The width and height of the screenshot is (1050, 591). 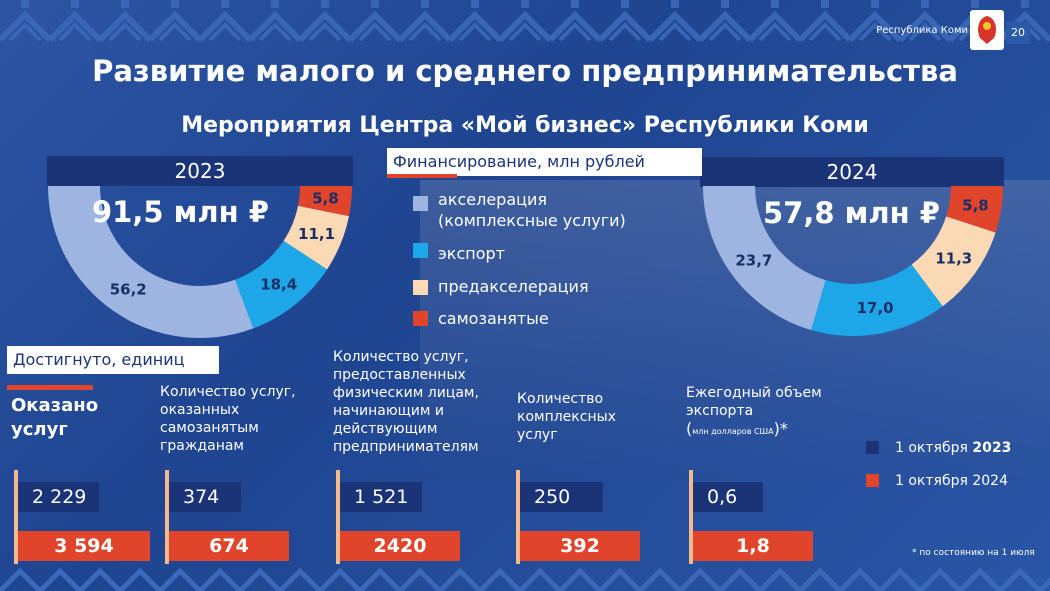 What do you see at coordinates (471, 253) in the screenshot?
I see `legend-export: экспорт` at bounding box center [471, 253].